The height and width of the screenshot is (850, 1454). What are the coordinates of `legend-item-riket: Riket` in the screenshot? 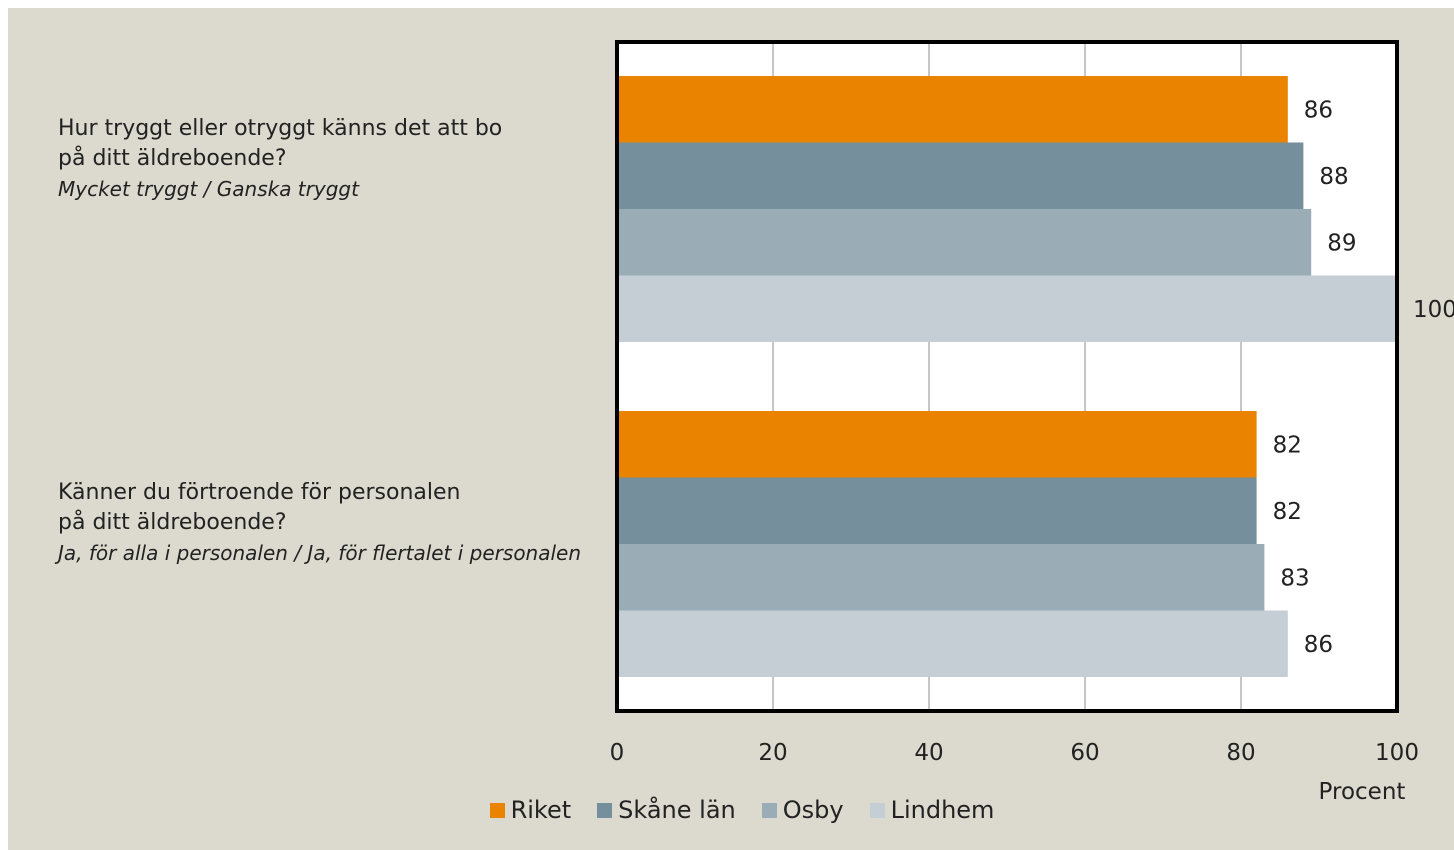 It's located at (530, 810).